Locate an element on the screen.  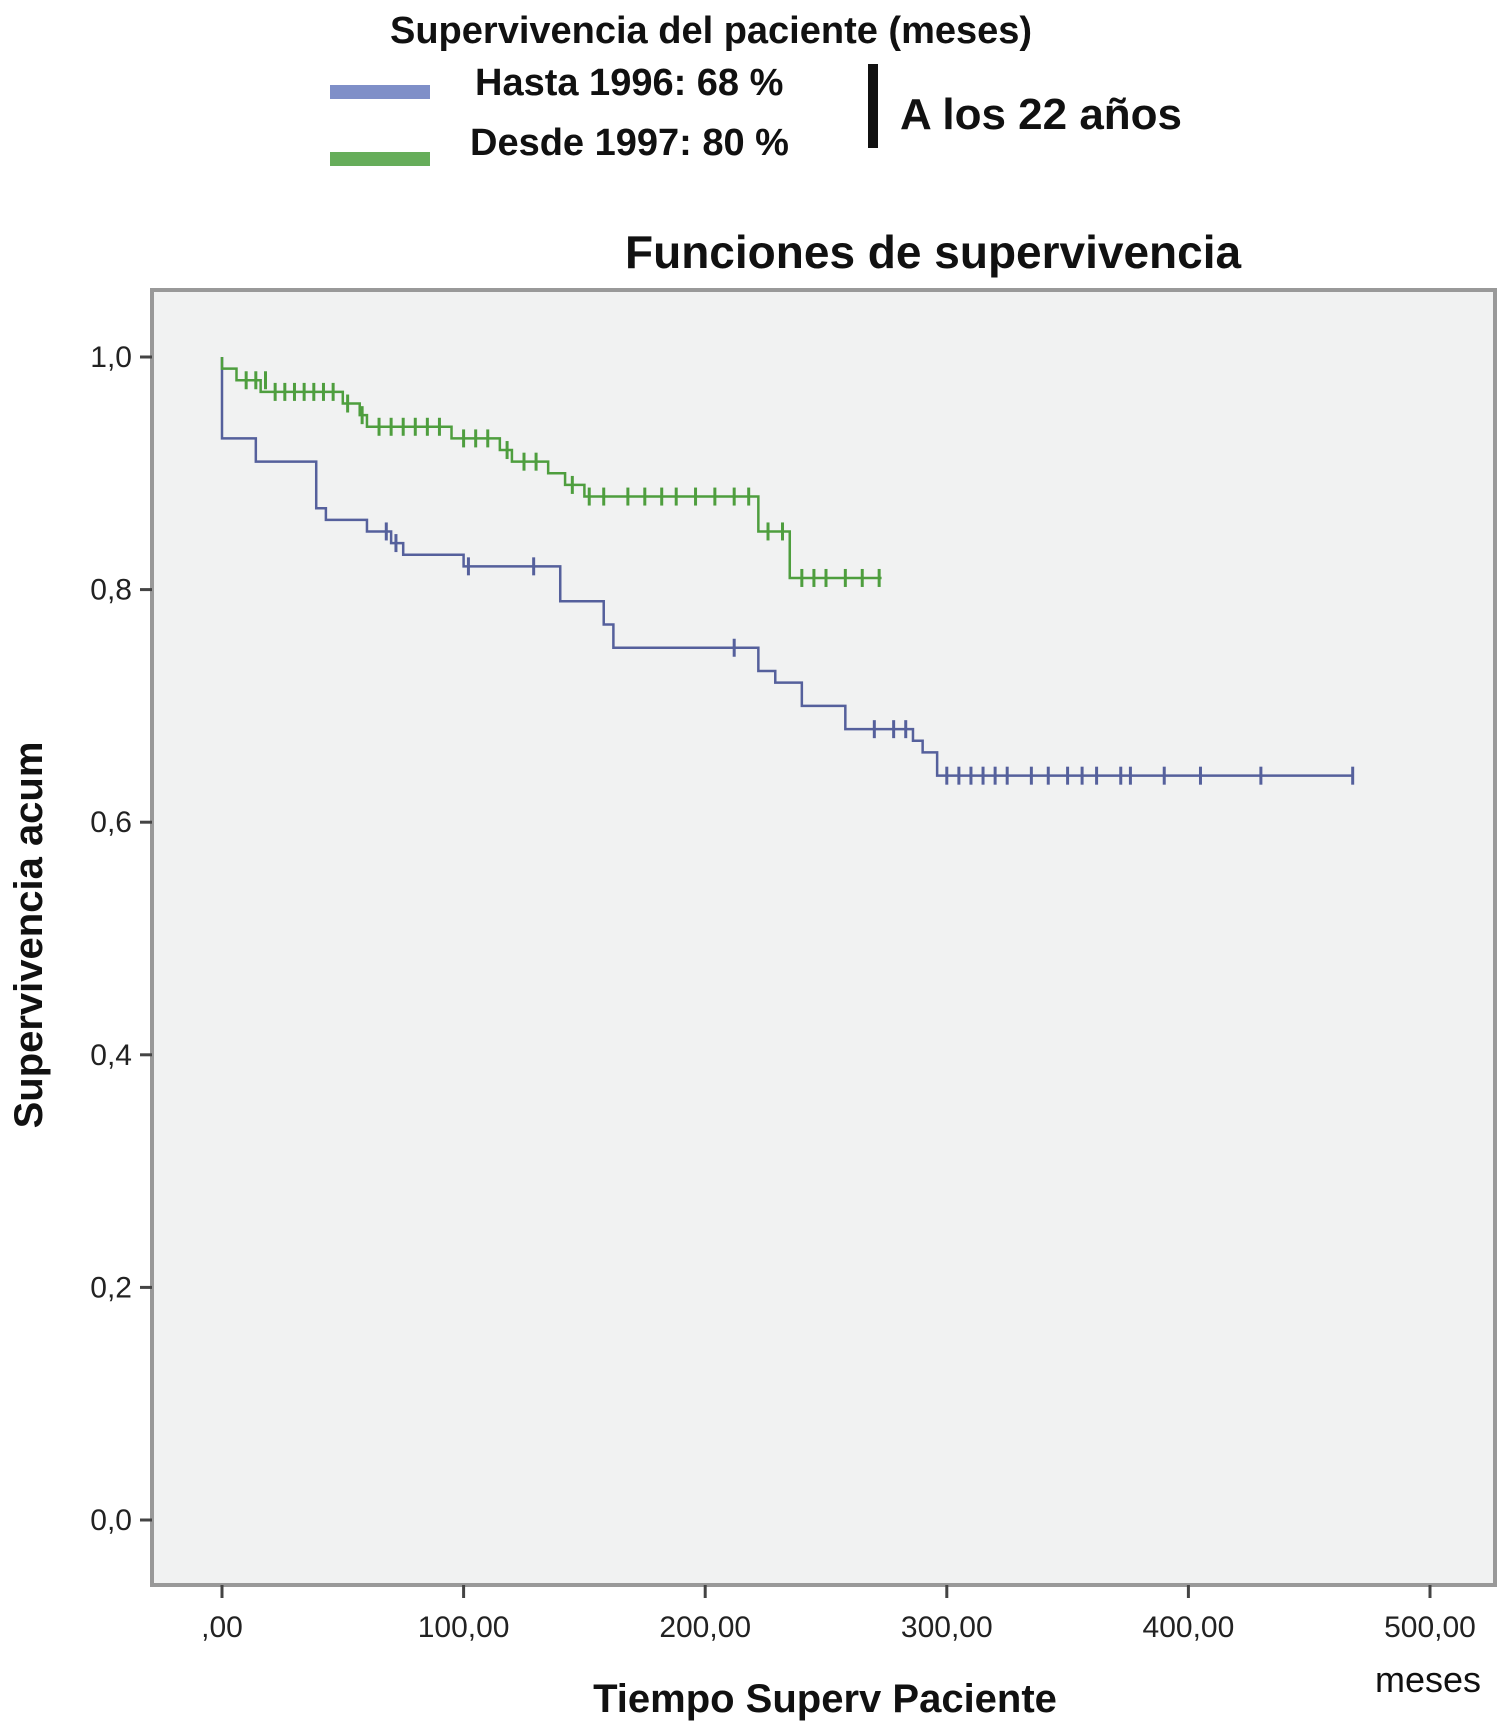
y-tick-label: 0,8 is located at coordinates (111, 590).